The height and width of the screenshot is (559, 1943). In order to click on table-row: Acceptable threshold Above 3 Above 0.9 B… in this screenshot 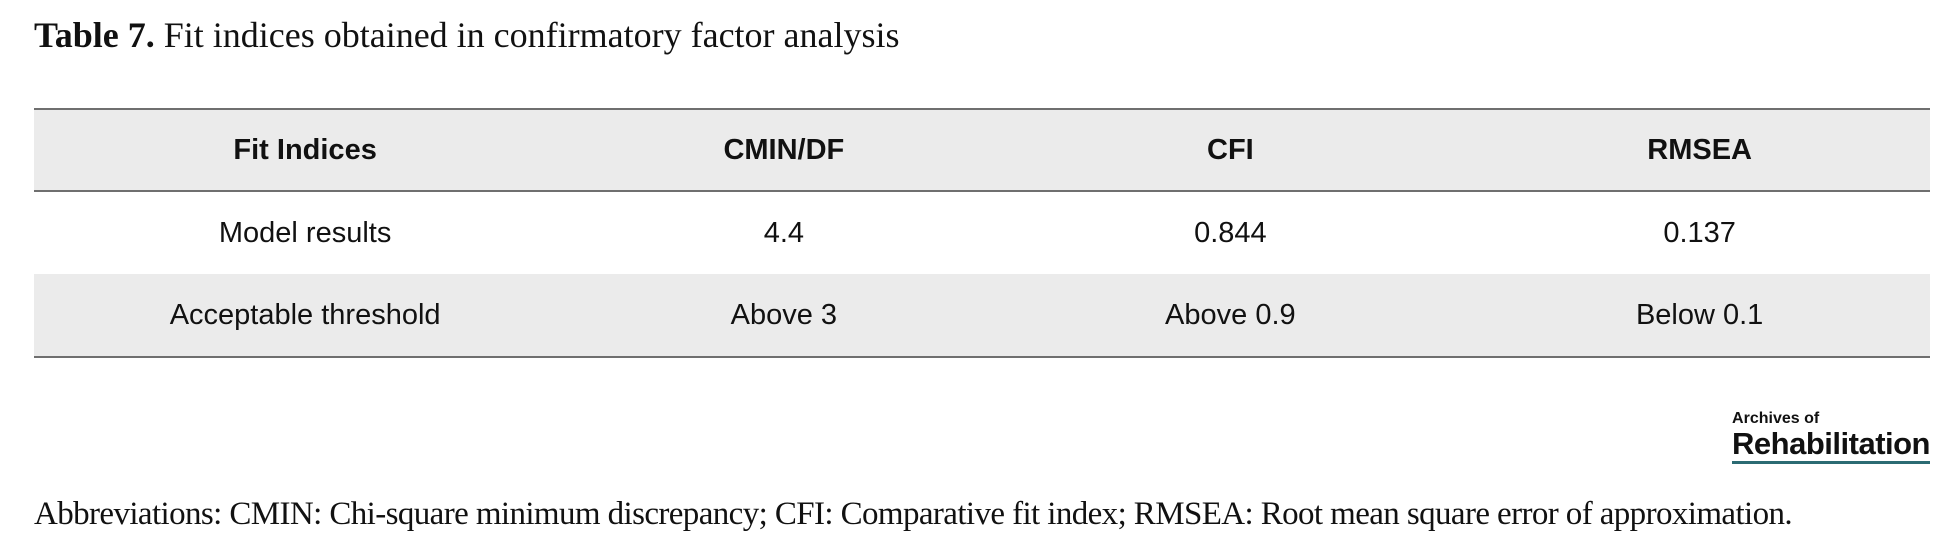, I will do `click(982, 315)`.